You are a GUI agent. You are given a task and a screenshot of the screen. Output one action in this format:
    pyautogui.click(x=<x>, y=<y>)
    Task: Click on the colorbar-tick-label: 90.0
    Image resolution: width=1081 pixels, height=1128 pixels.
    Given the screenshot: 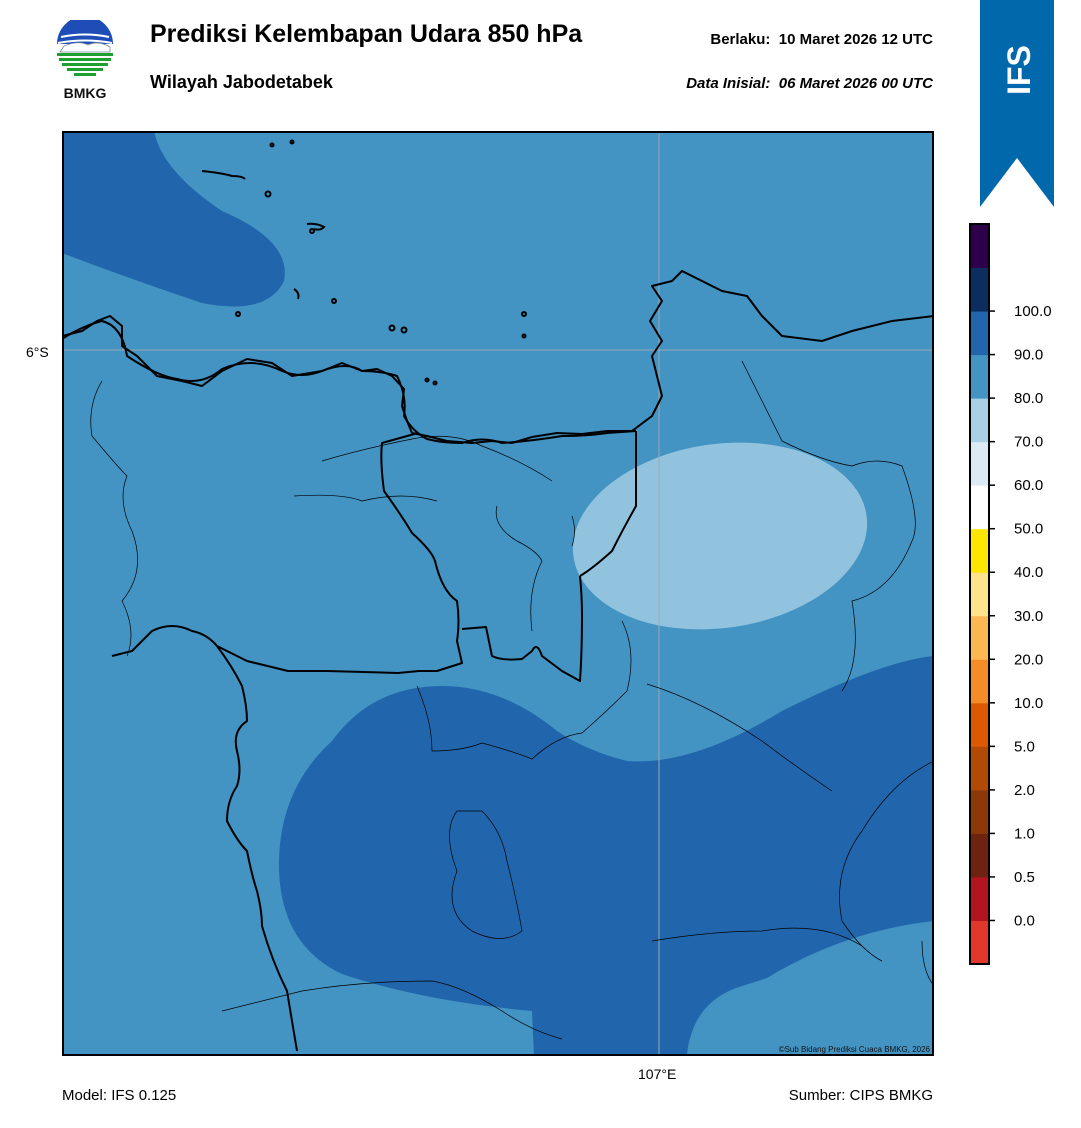 What is the action you would take?
    pyautogui.click(x=1028, y=355)
    